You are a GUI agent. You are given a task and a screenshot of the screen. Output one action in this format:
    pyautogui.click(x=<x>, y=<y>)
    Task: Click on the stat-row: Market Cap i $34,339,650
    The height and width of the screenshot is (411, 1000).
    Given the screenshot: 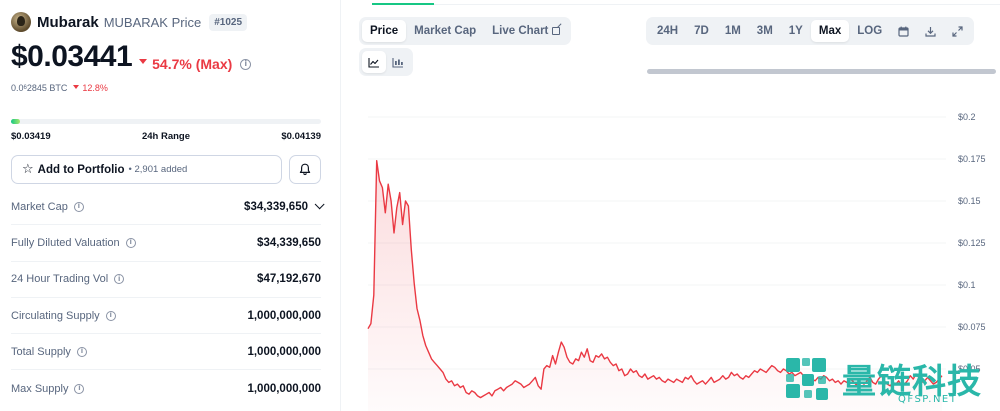 What is the action you would take?
    pyautogui.click(x=168, y=207)
    